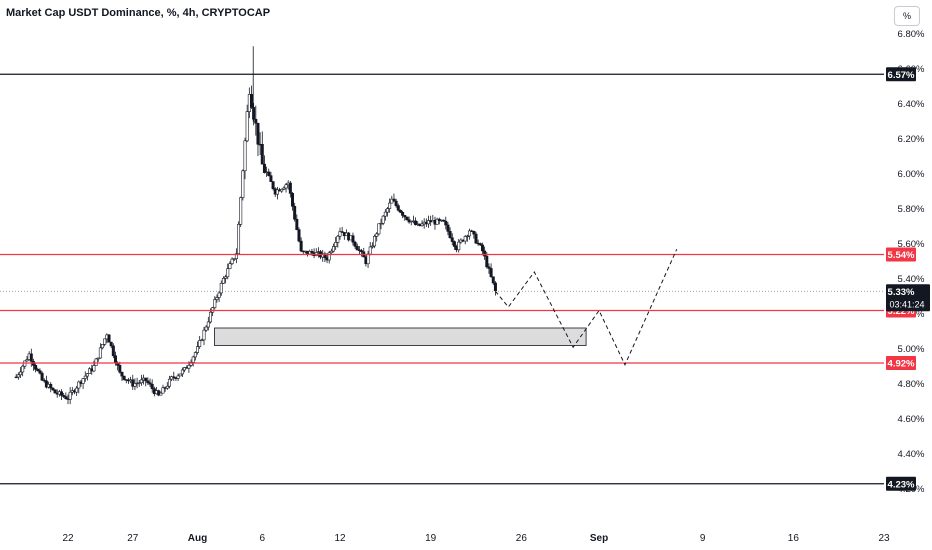 Image resolution: width=932 pixels, height=550 pixels. I want to click on zone-box, so click(400, 336).